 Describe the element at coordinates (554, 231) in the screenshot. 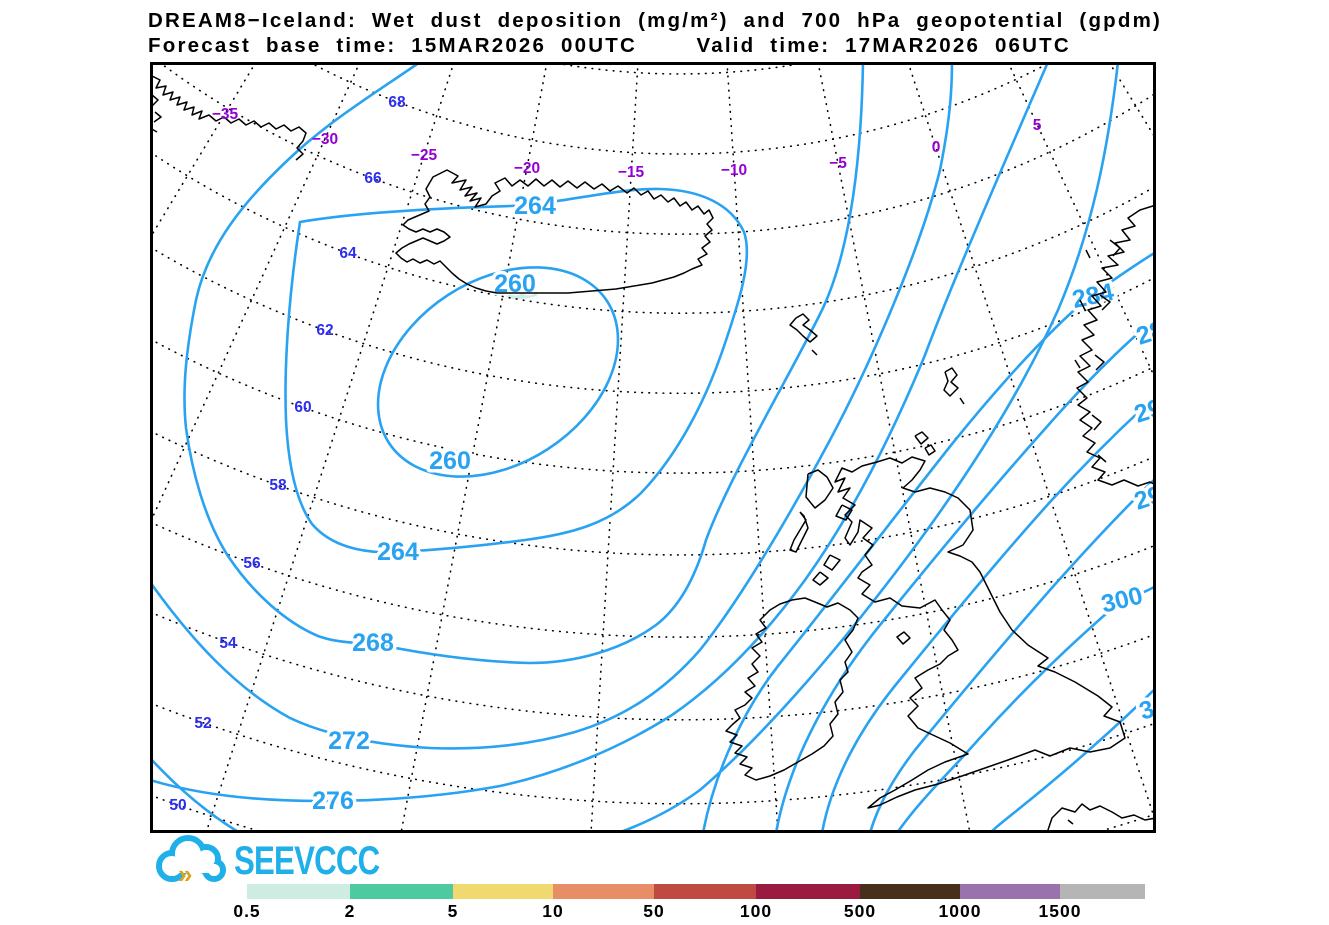

I see `iceland-coast` at that location.